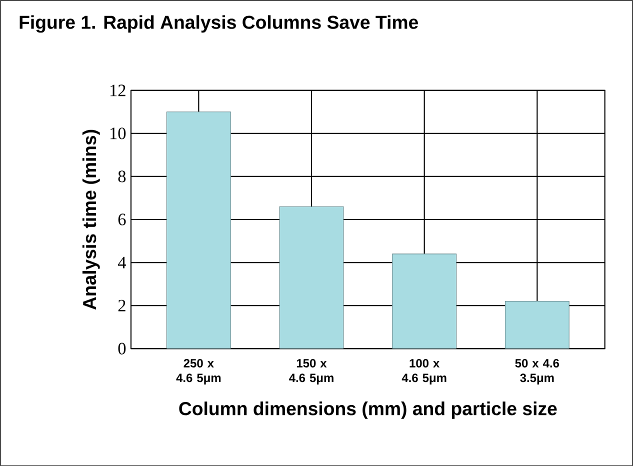  I want to click on y-axis-title: Analysis time (mins), so click(91, 220).